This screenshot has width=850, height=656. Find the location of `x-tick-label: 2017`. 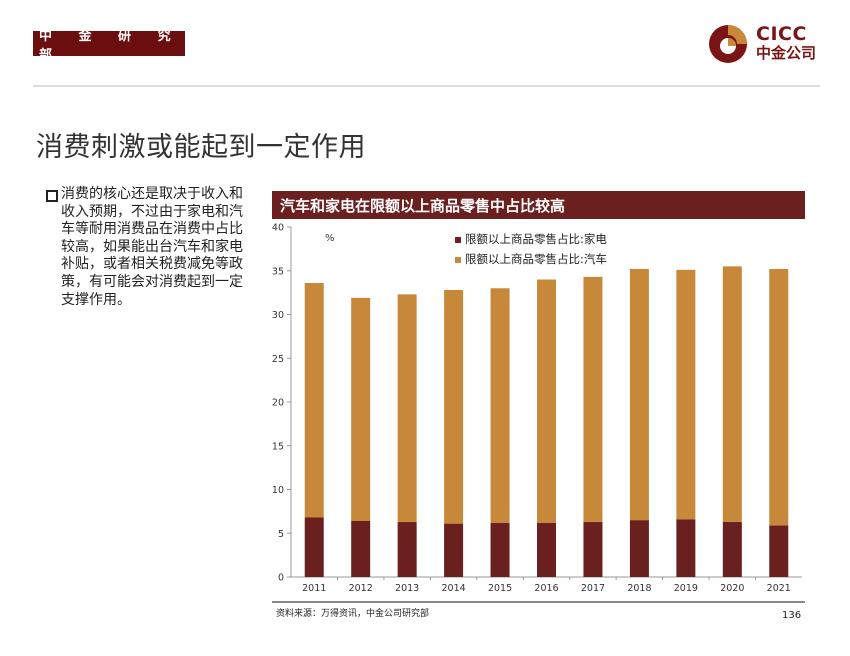

x-tick-label: 2017 is located at coordinates (593, 588).